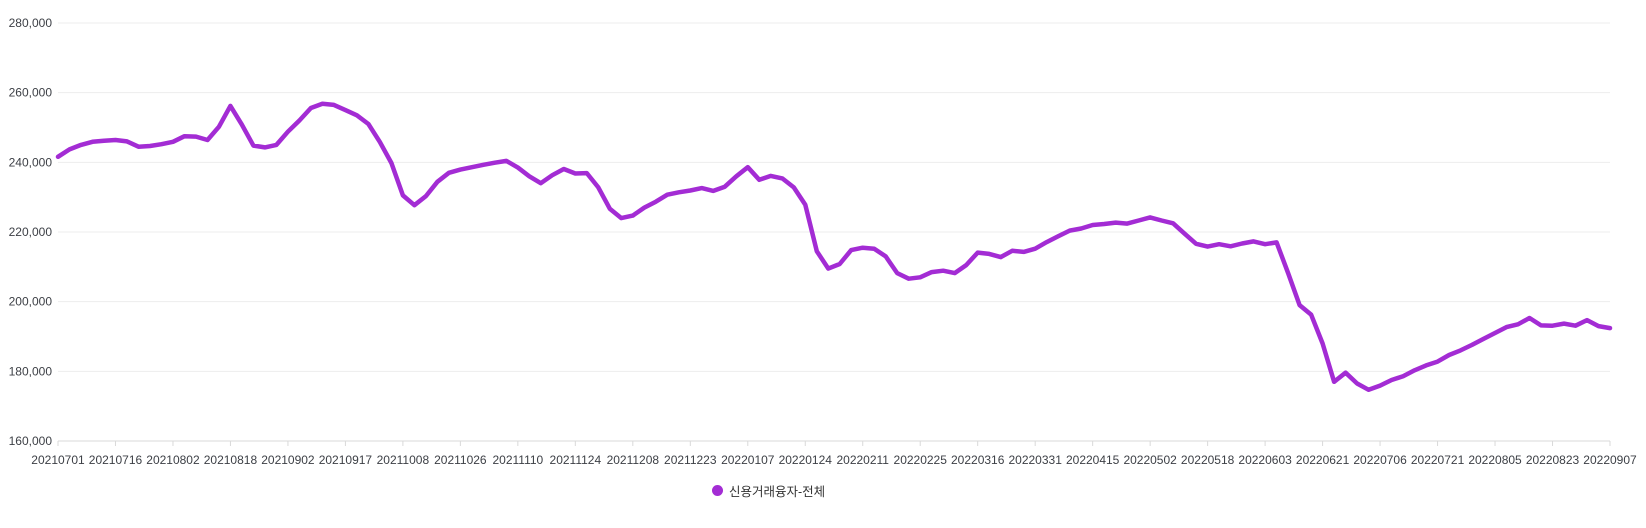 The height and width of the screenshot is (528, 1646). I want to click on y-axis-tick-label: 220,000, so click(31, 232).